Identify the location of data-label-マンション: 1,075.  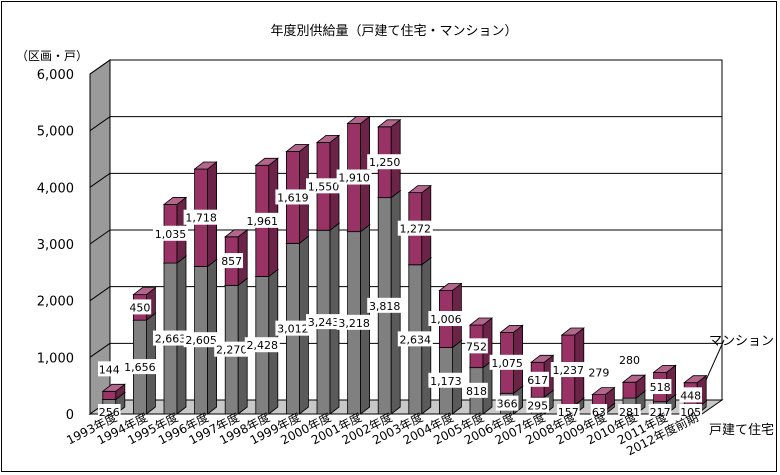
(507, 362).